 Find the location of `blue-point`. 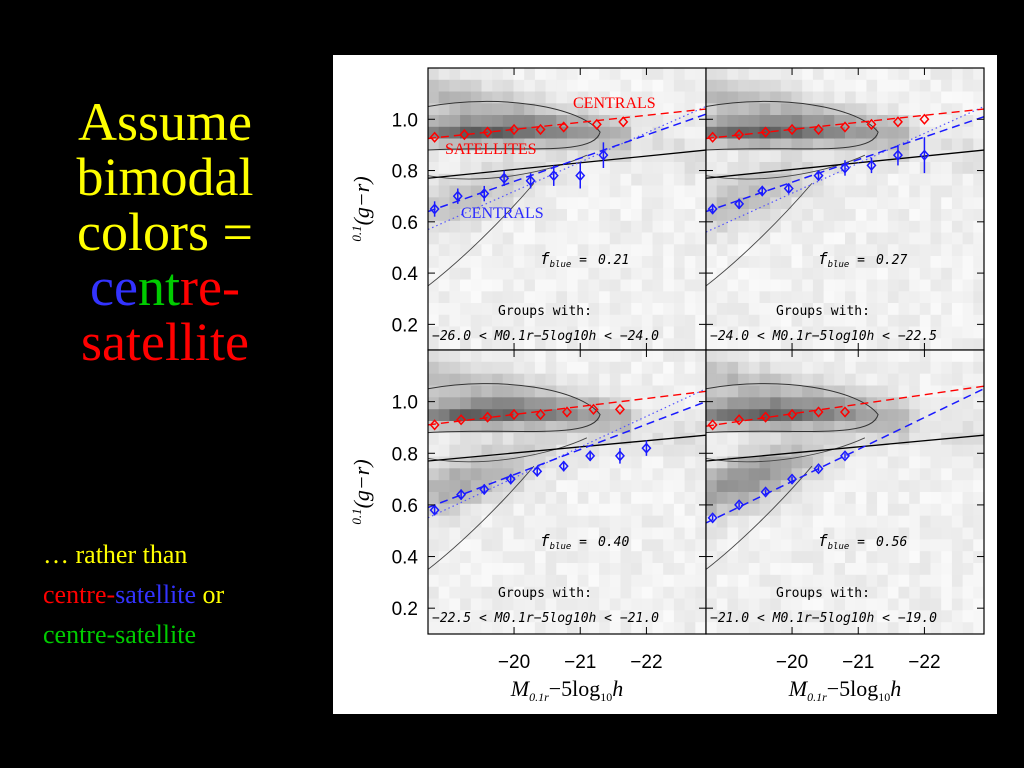

blue-point is located at coordinates (924, 155).